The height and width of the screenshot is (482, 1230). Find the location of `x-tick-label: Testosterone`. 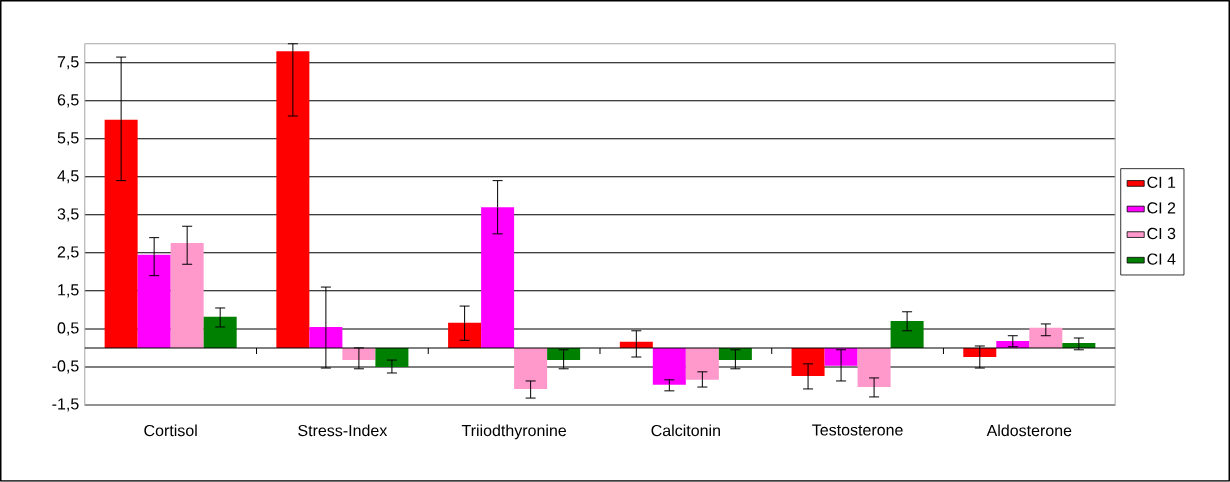

x-tick-label: Testosterone is located at coordinates (857, 430).